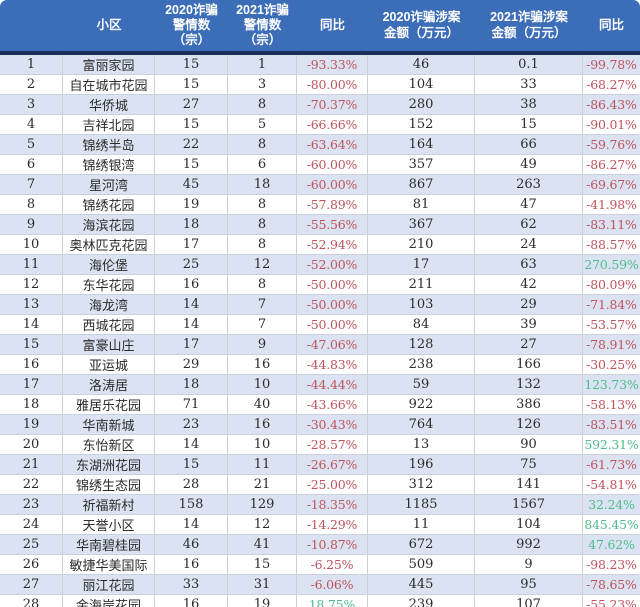  Describe the element at coordinates (109, 64) in the screenshot. I see `community-name: 富丽家园` at that location.